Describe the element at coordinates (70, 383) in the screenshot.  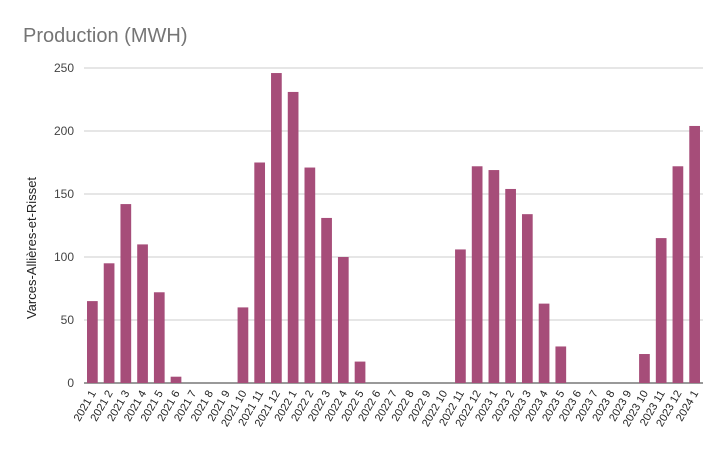
I see `y-tick-label: 0` at that location.